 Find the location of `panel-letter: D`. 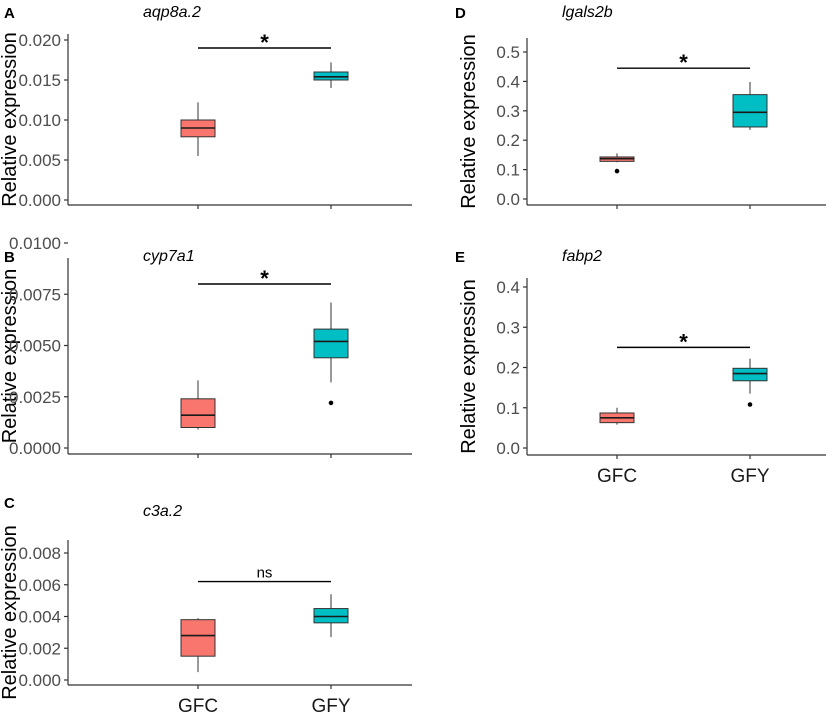

panel-letter: D is located at coordinates (460, 13).